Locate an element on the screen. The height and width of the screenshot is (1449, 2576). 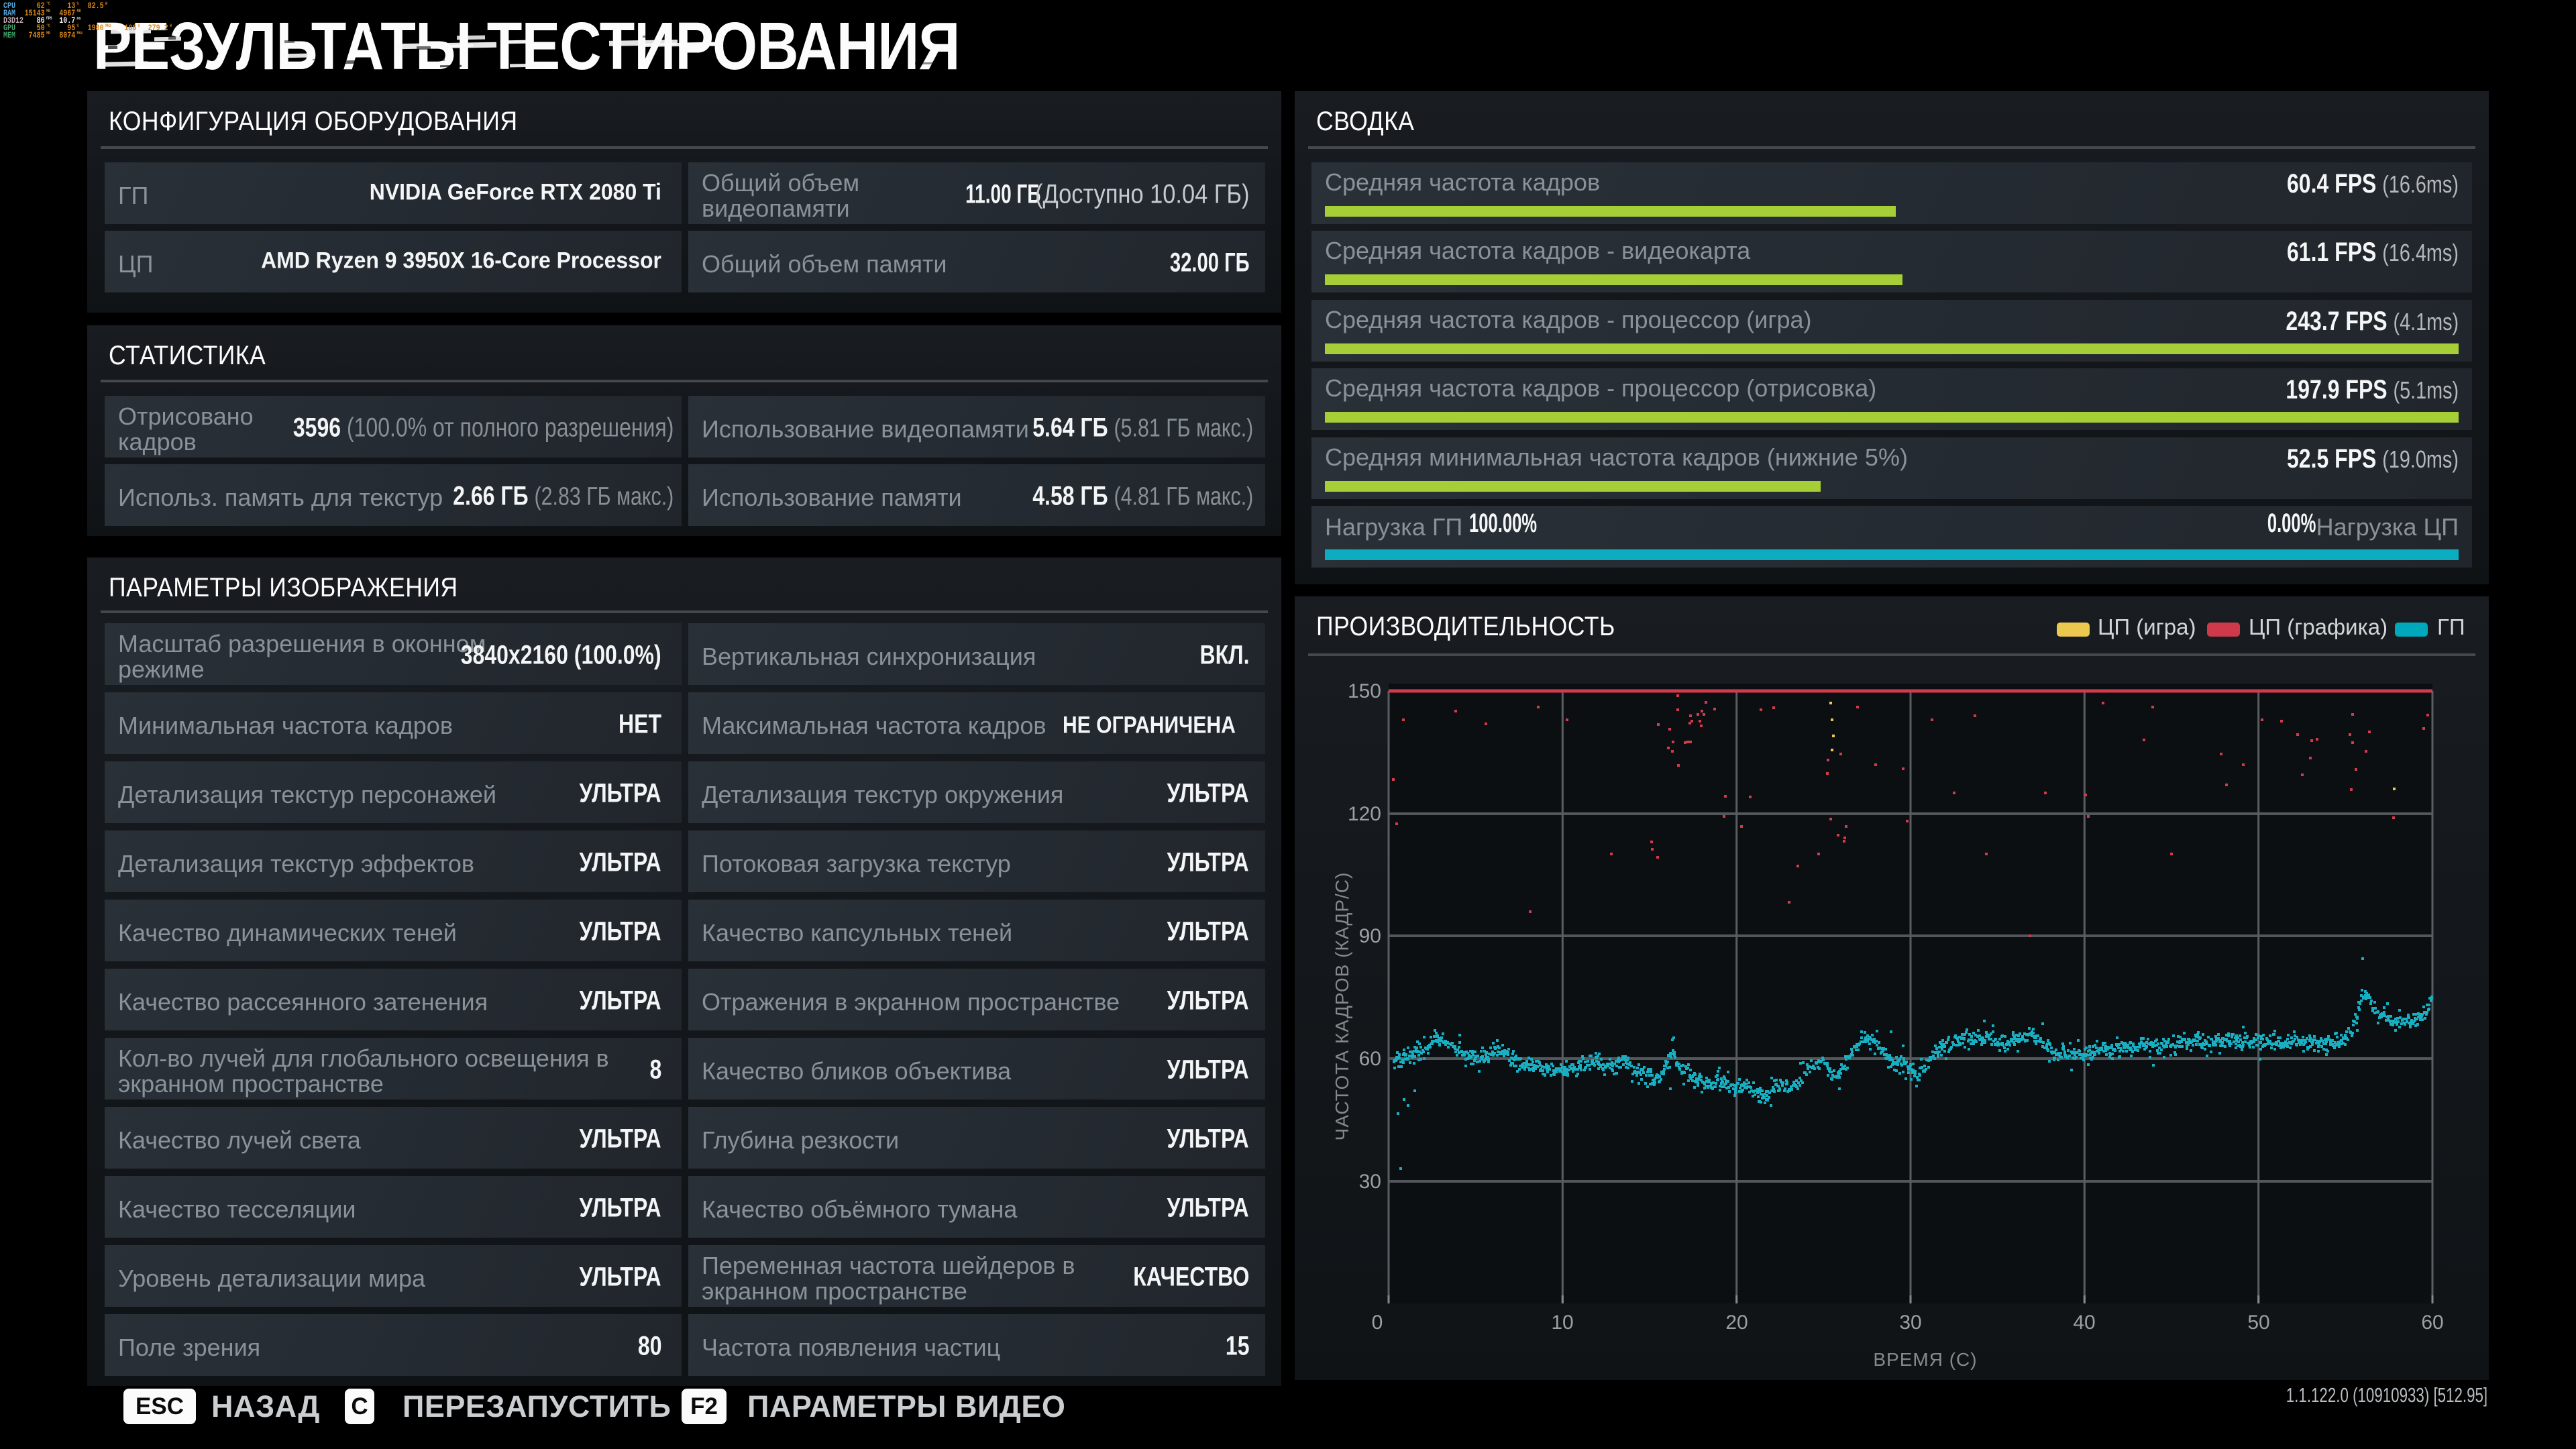
svg-text: 0 is located at coordinates (1377, 1322).